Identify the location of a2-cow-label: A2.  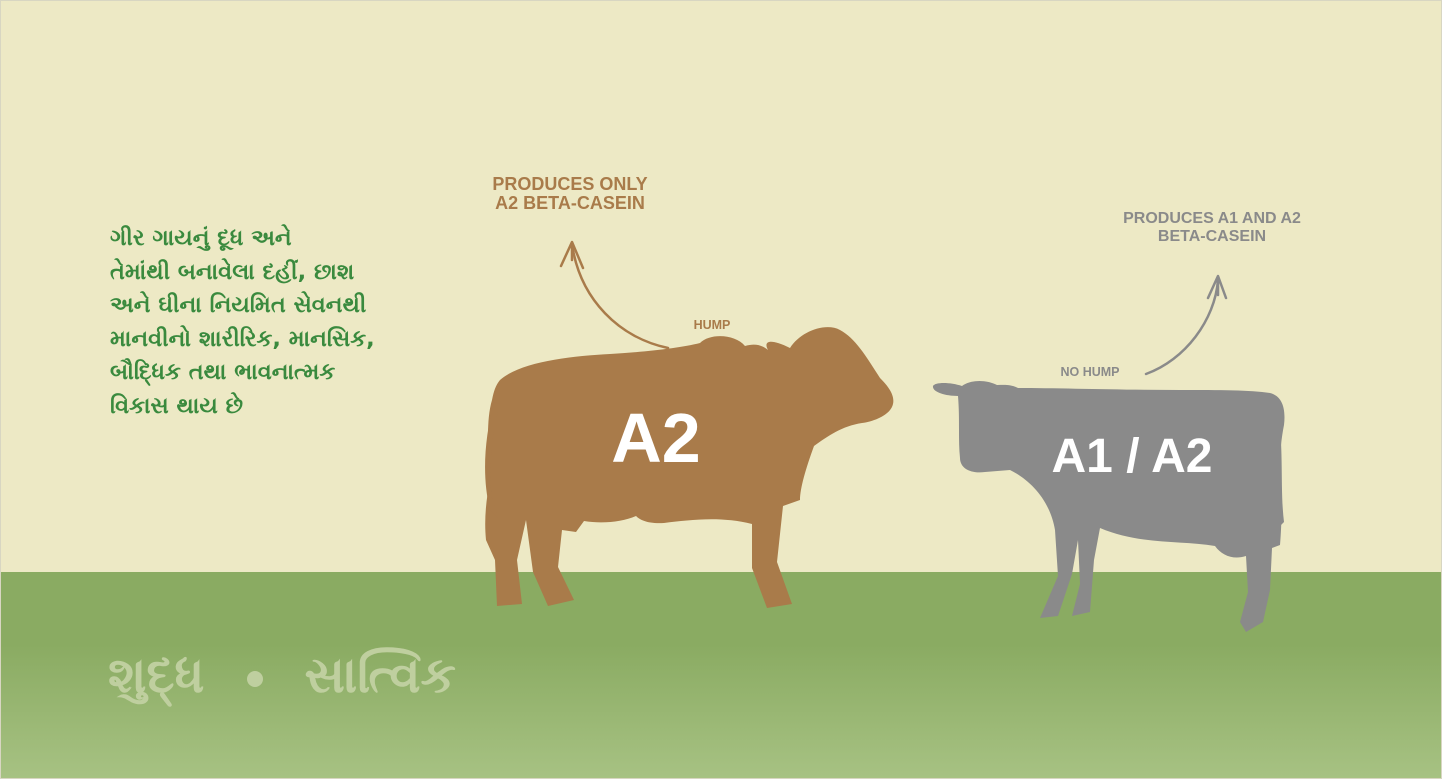
(656, 438).